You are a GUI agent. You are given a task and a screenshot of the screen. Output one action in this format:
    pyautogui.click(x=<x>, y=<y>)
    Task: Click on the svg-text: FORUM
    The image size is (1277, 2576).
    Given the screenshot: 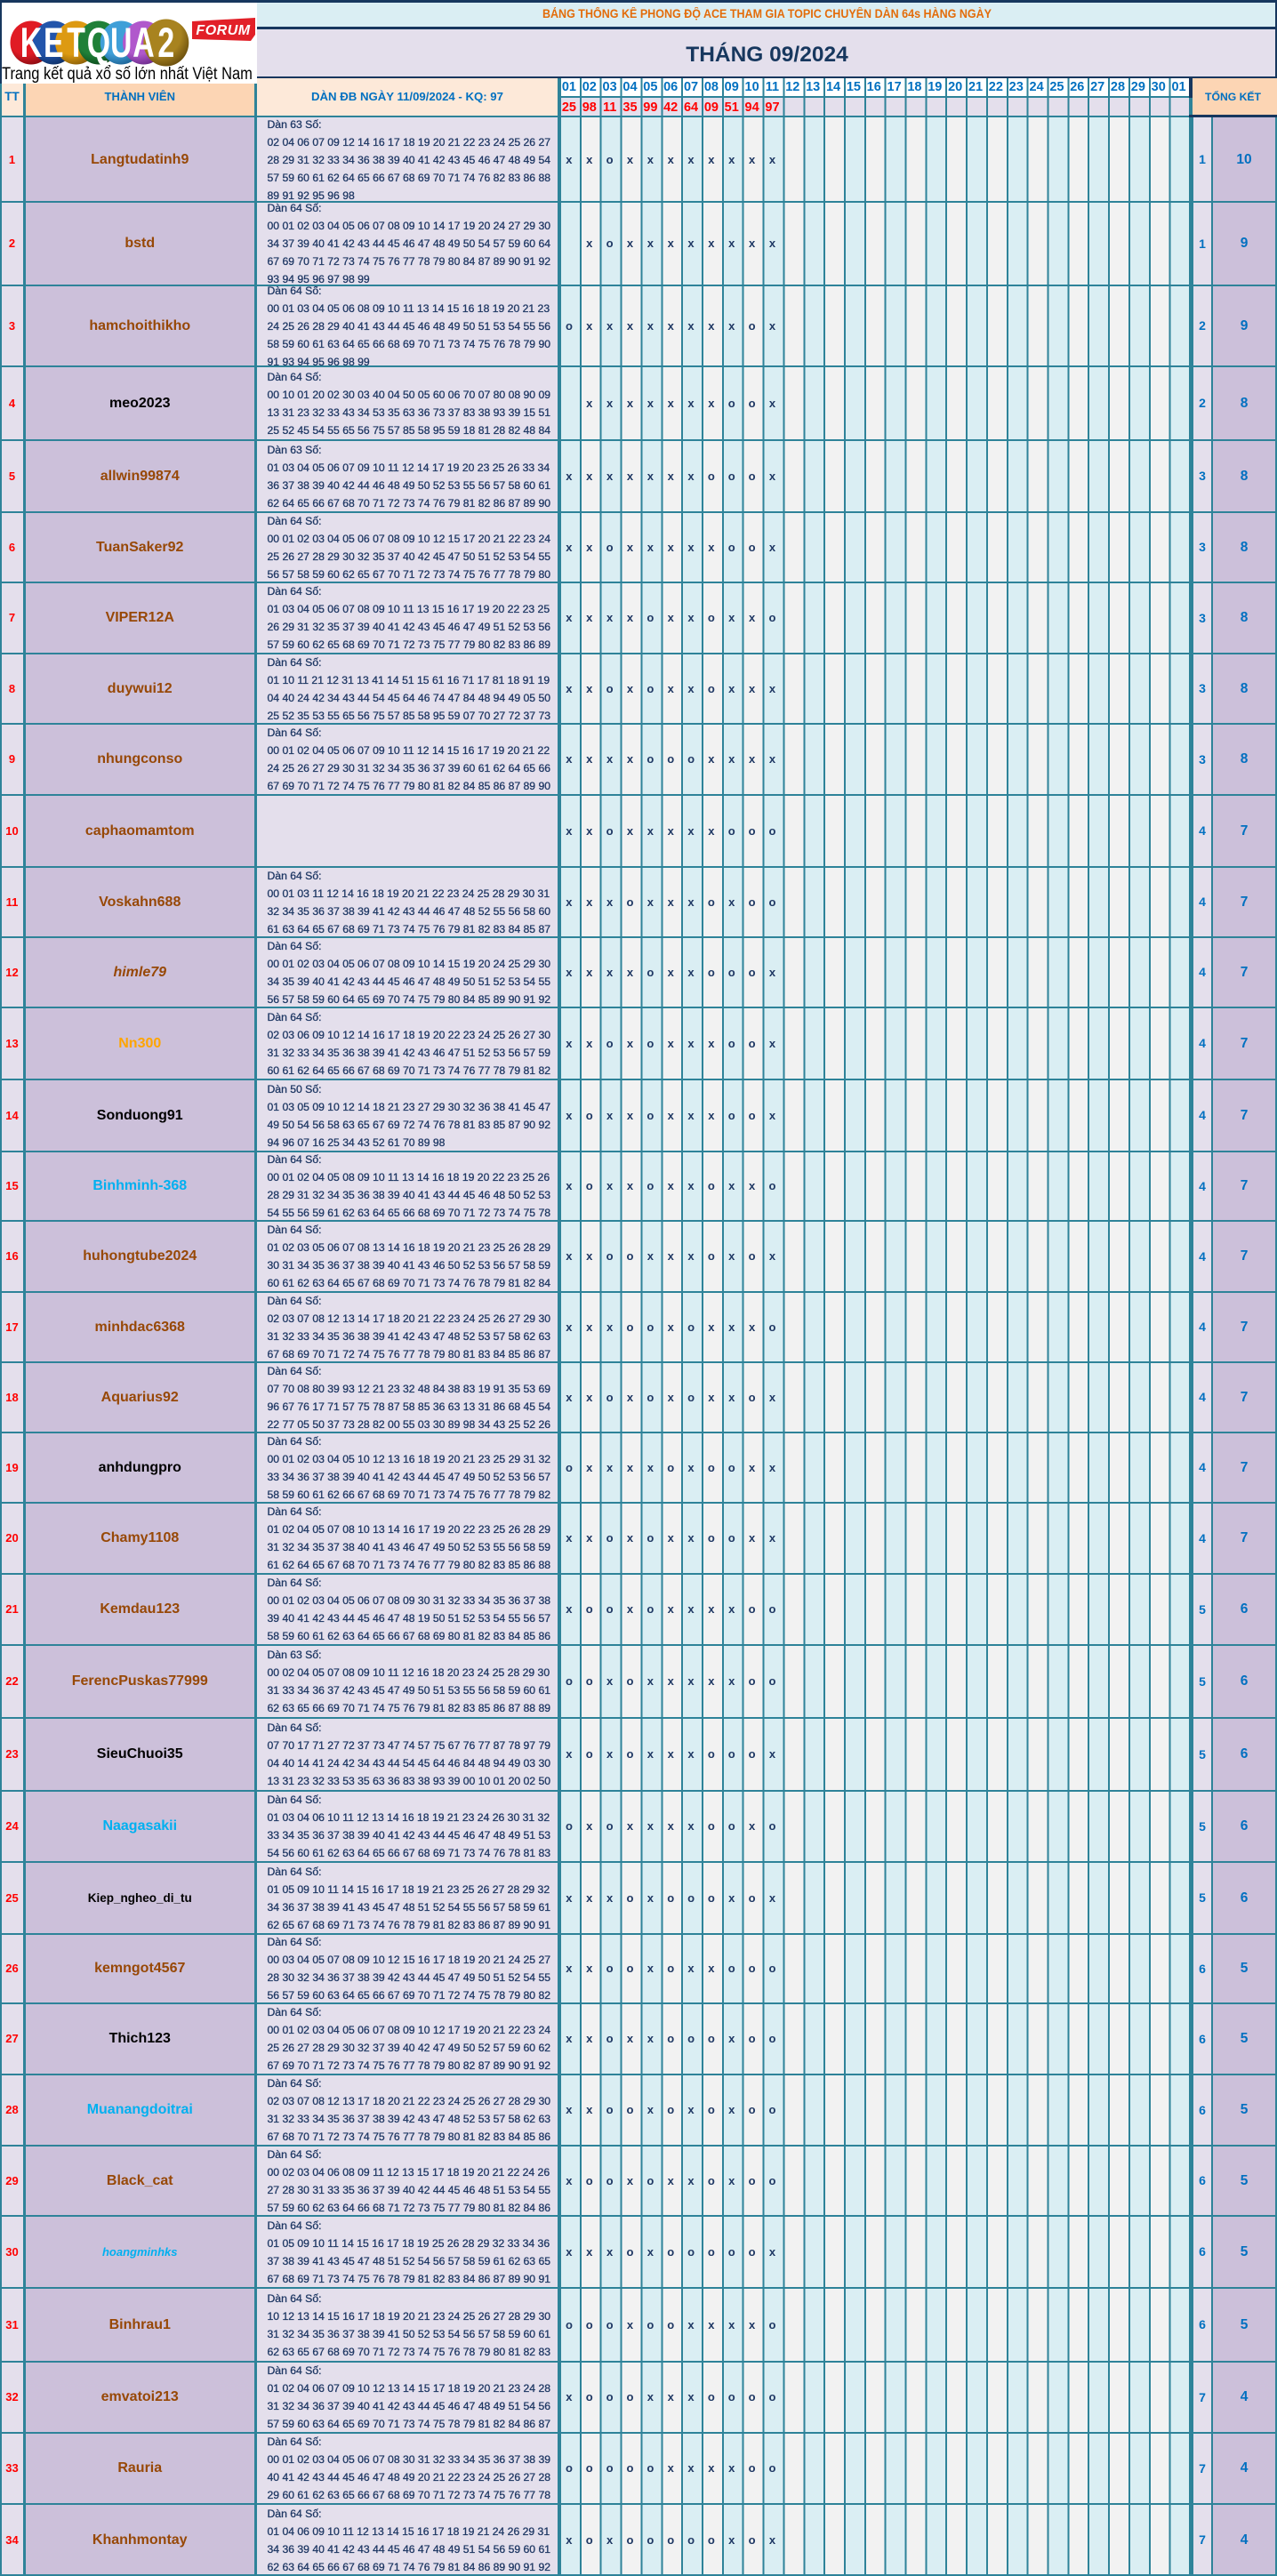 What is the action you would take?
    pyautogui.click(x=223, y=30)
    